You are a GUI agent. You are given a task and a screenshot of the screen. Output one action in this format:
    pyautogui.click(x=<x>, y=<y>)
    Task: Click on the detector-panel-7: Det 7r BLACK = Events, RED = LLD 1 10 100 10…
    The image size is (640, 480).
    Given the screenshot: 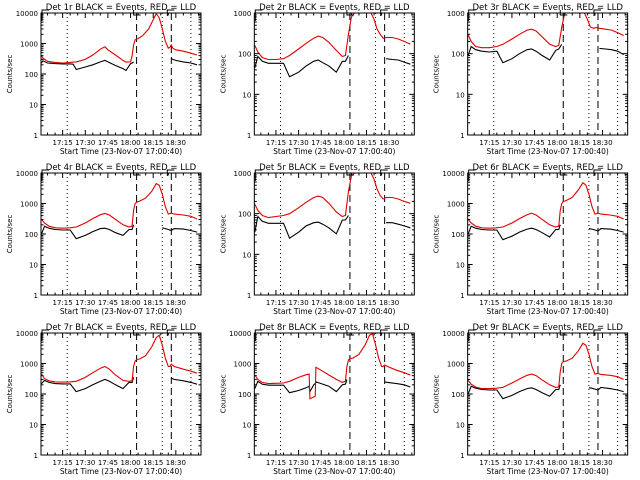 What is the action you would take?
    pyautogui.click(x=104, y=399)
    